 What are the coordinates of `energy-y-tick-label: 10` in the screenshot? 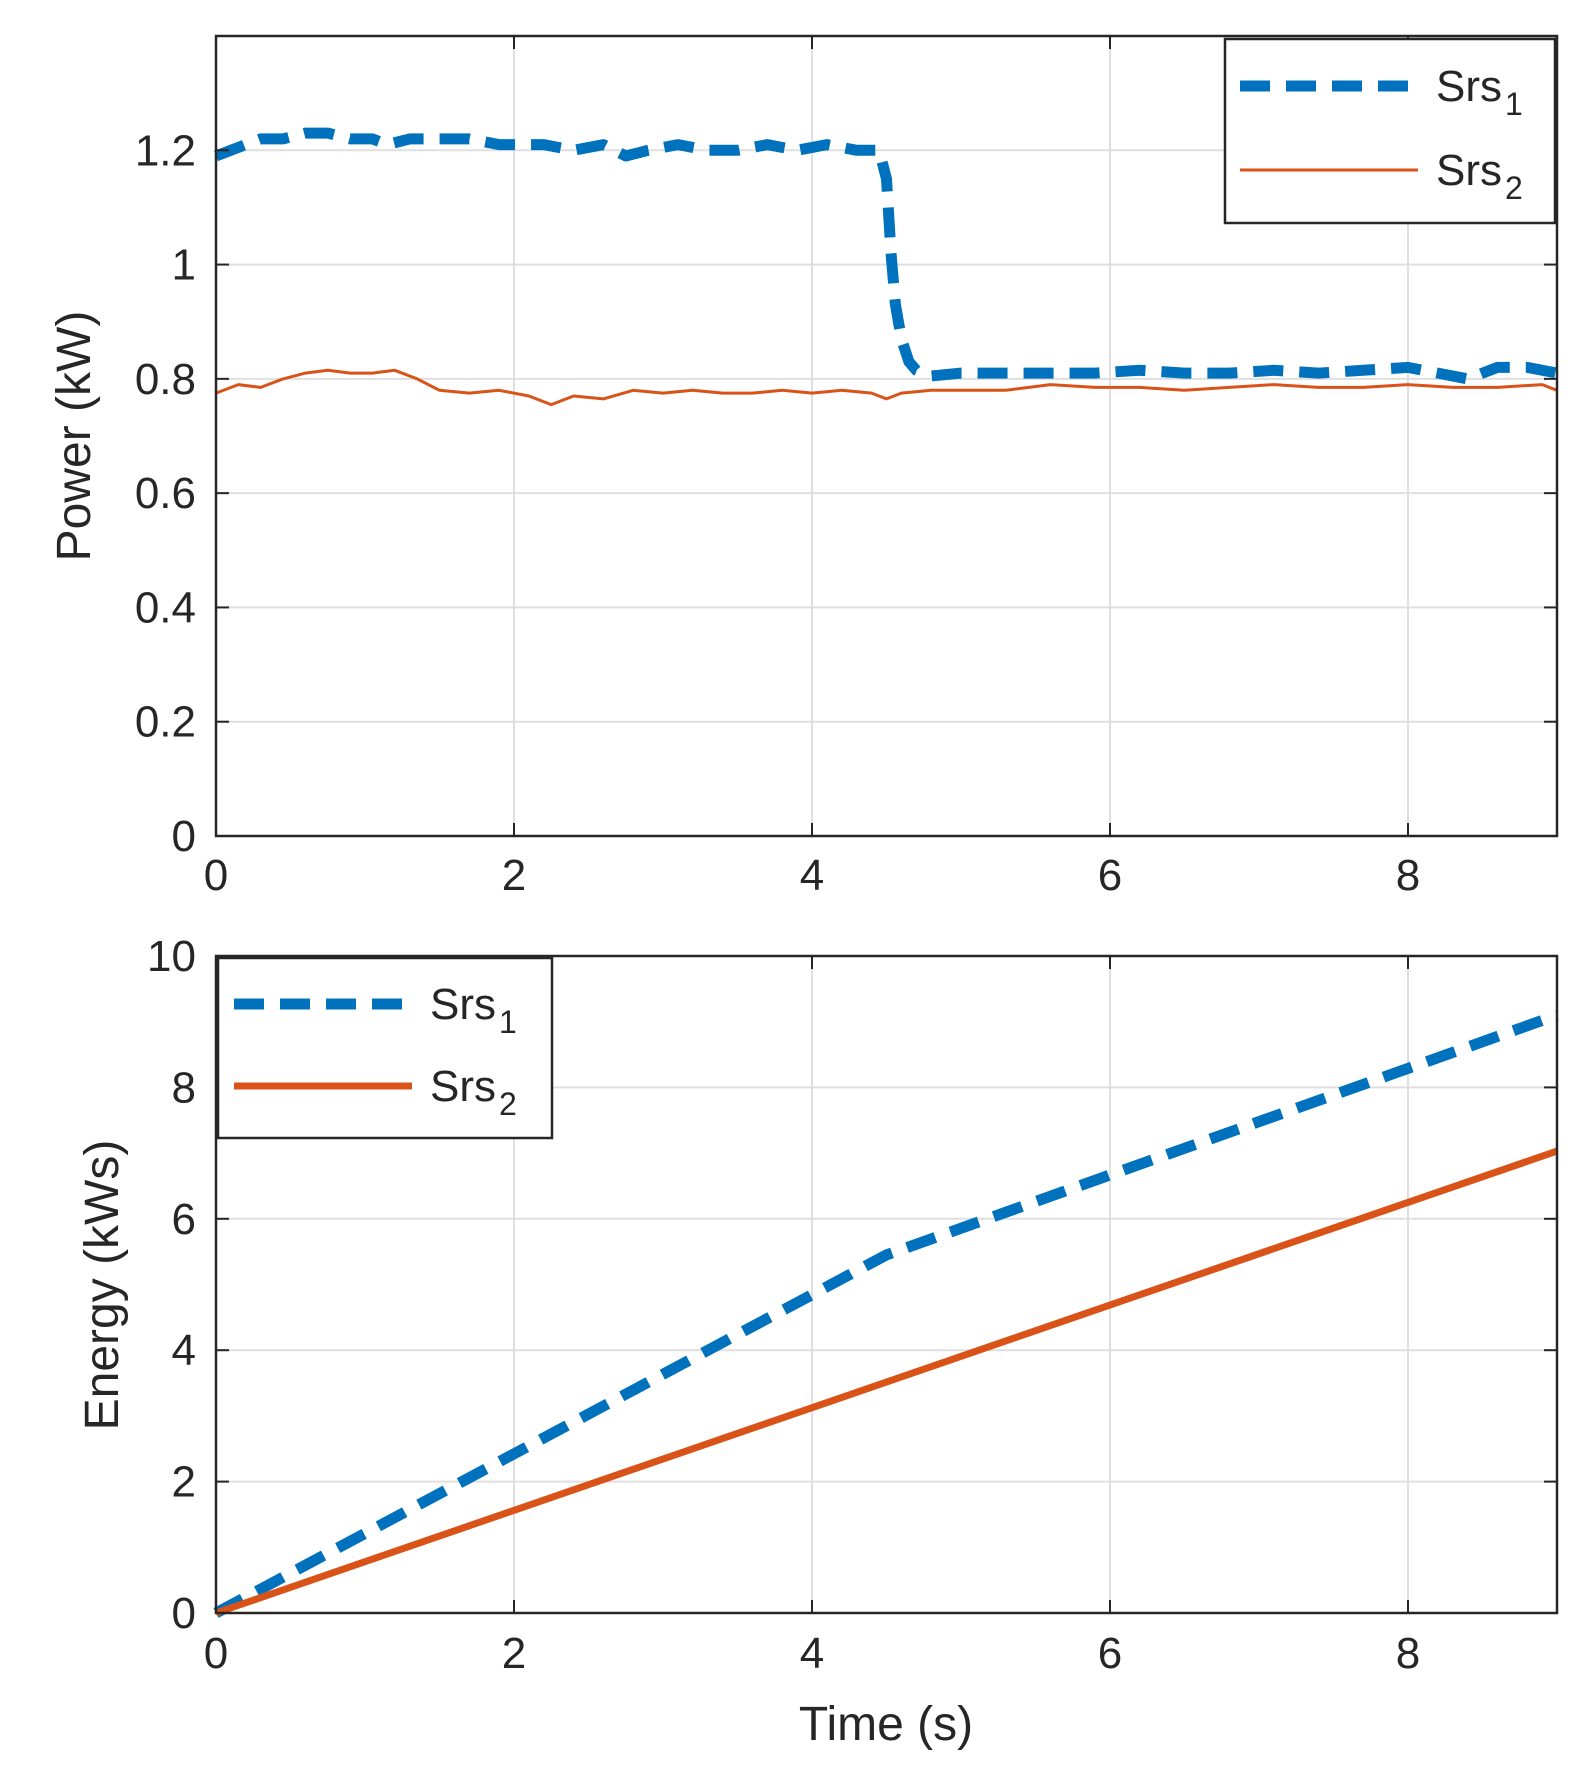 It's located at (171, 956).